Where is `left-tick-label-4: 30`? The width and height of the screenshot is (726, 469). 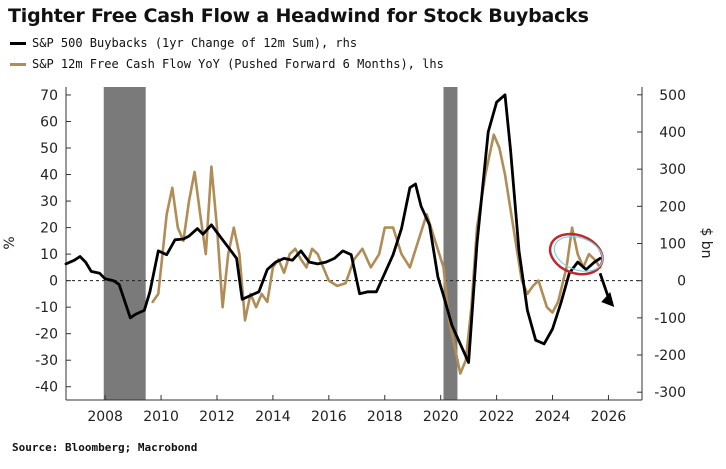 left-tick-label-4: 30 is located at coordinates (49, 202).